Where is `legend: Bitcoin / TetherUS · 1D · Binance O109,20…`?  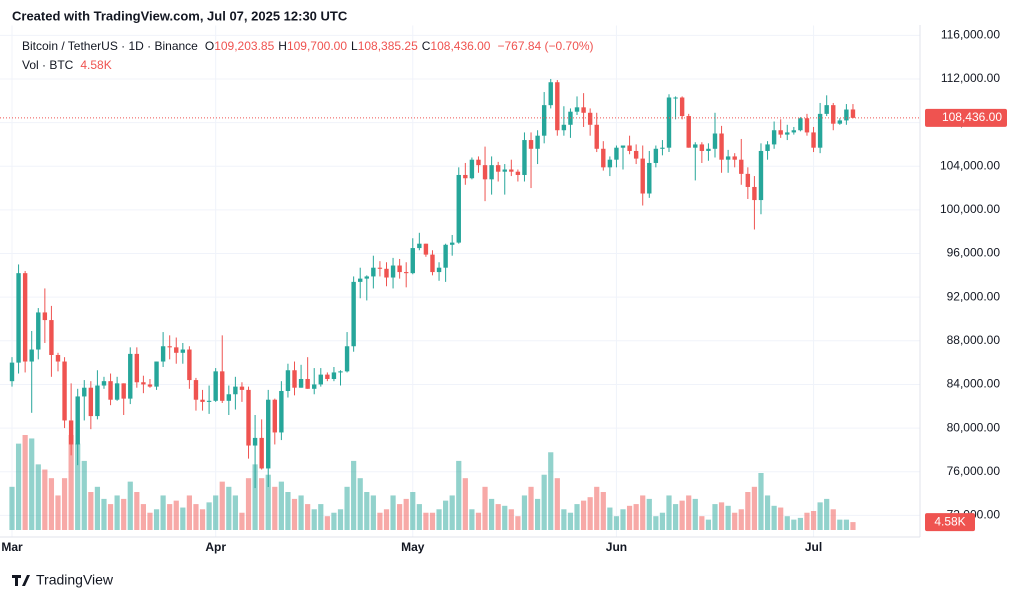 legend: Bitcoin / TetherUS · 1D · Binance O109,20… is located at coordinates (308, 55).